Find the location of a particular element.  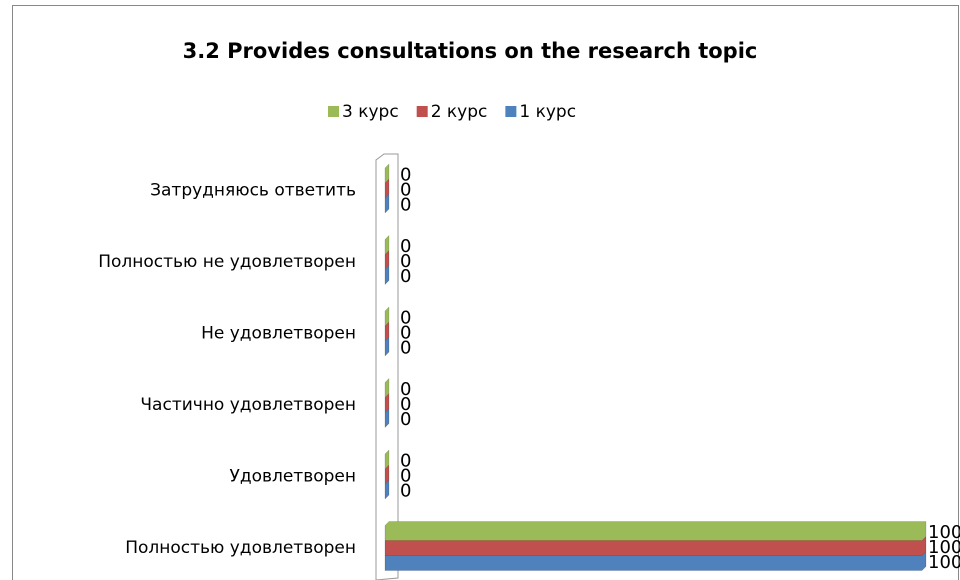

y-tick-label: Удовлетворен is located at coordinates (292, 477).